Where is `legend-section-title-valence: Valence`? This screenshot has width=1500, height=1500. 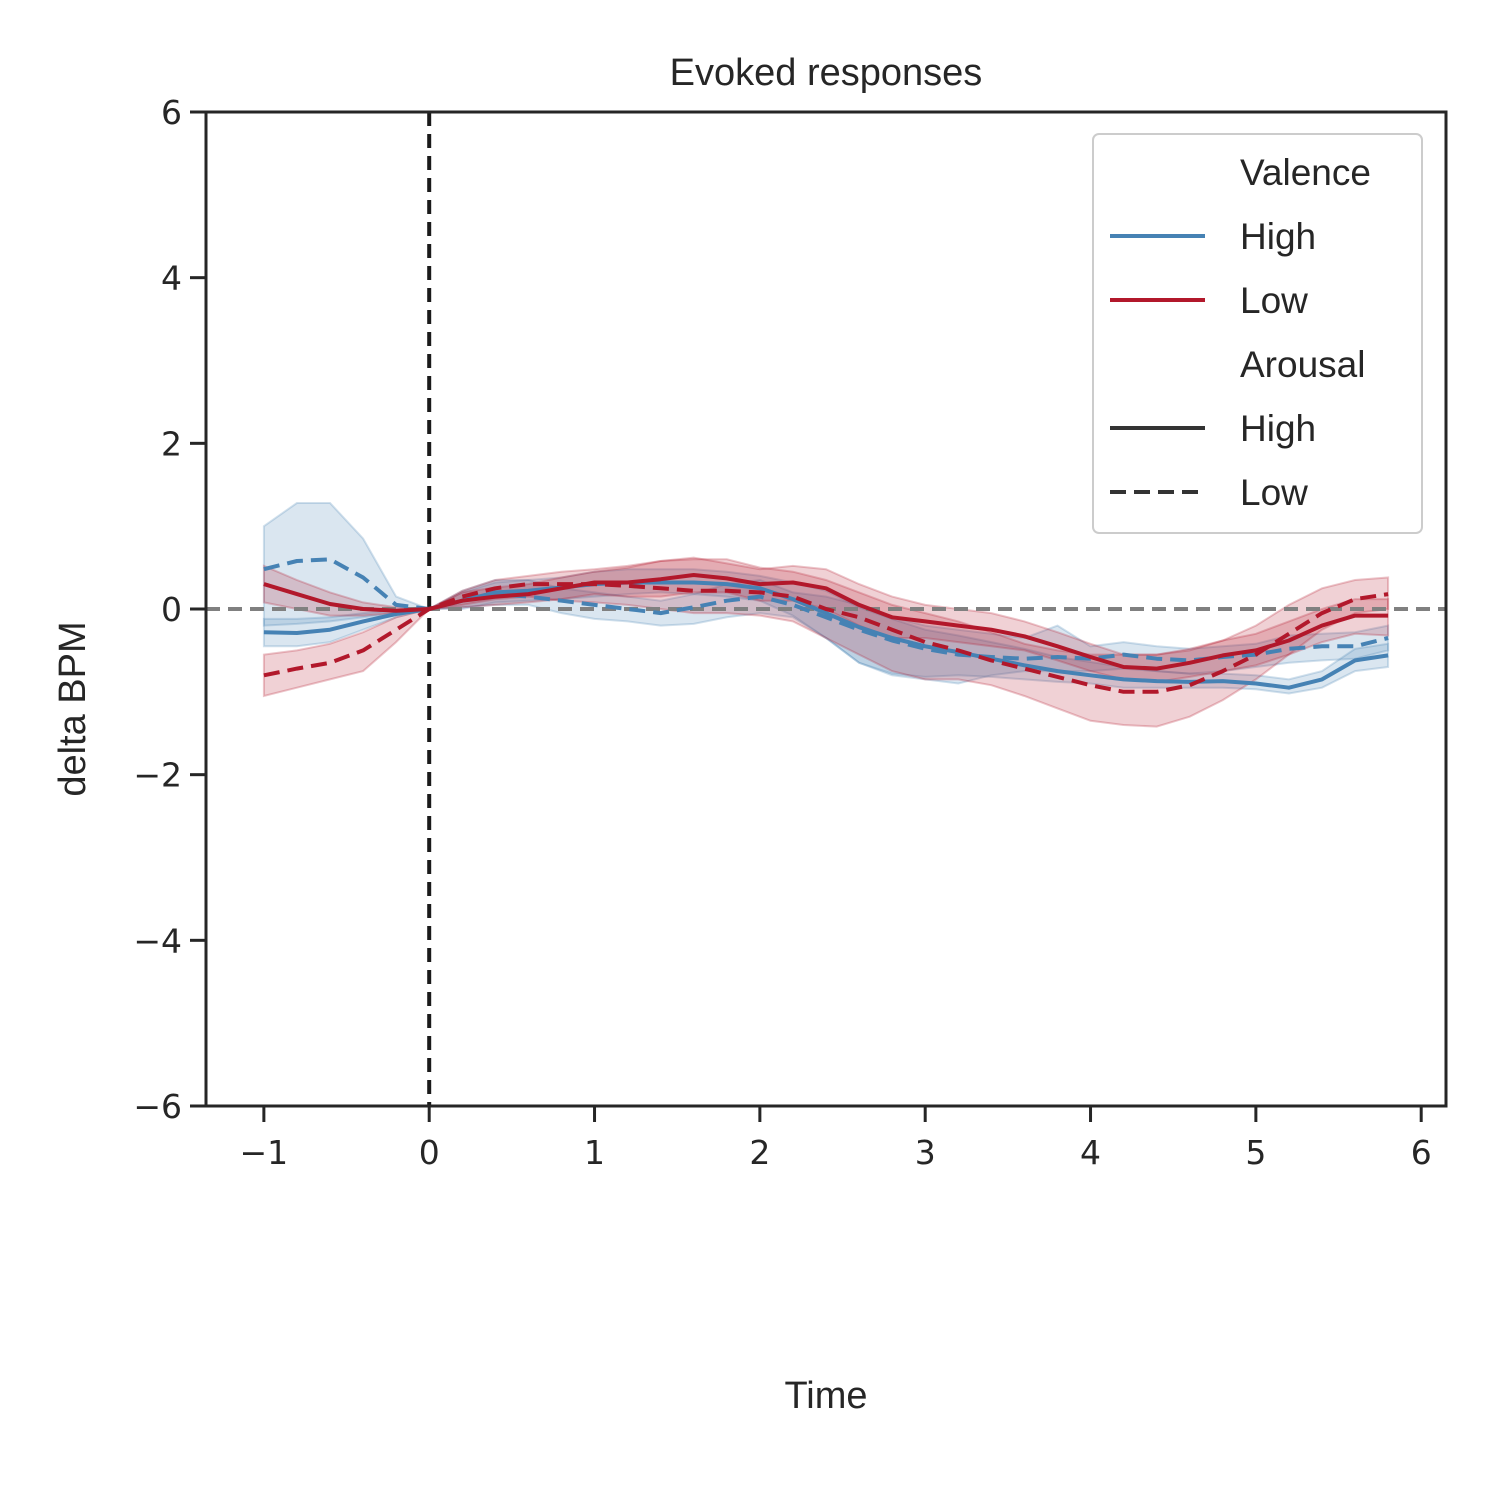 legend-section-title-valence: Valence is located at coordinates (1305, 172).